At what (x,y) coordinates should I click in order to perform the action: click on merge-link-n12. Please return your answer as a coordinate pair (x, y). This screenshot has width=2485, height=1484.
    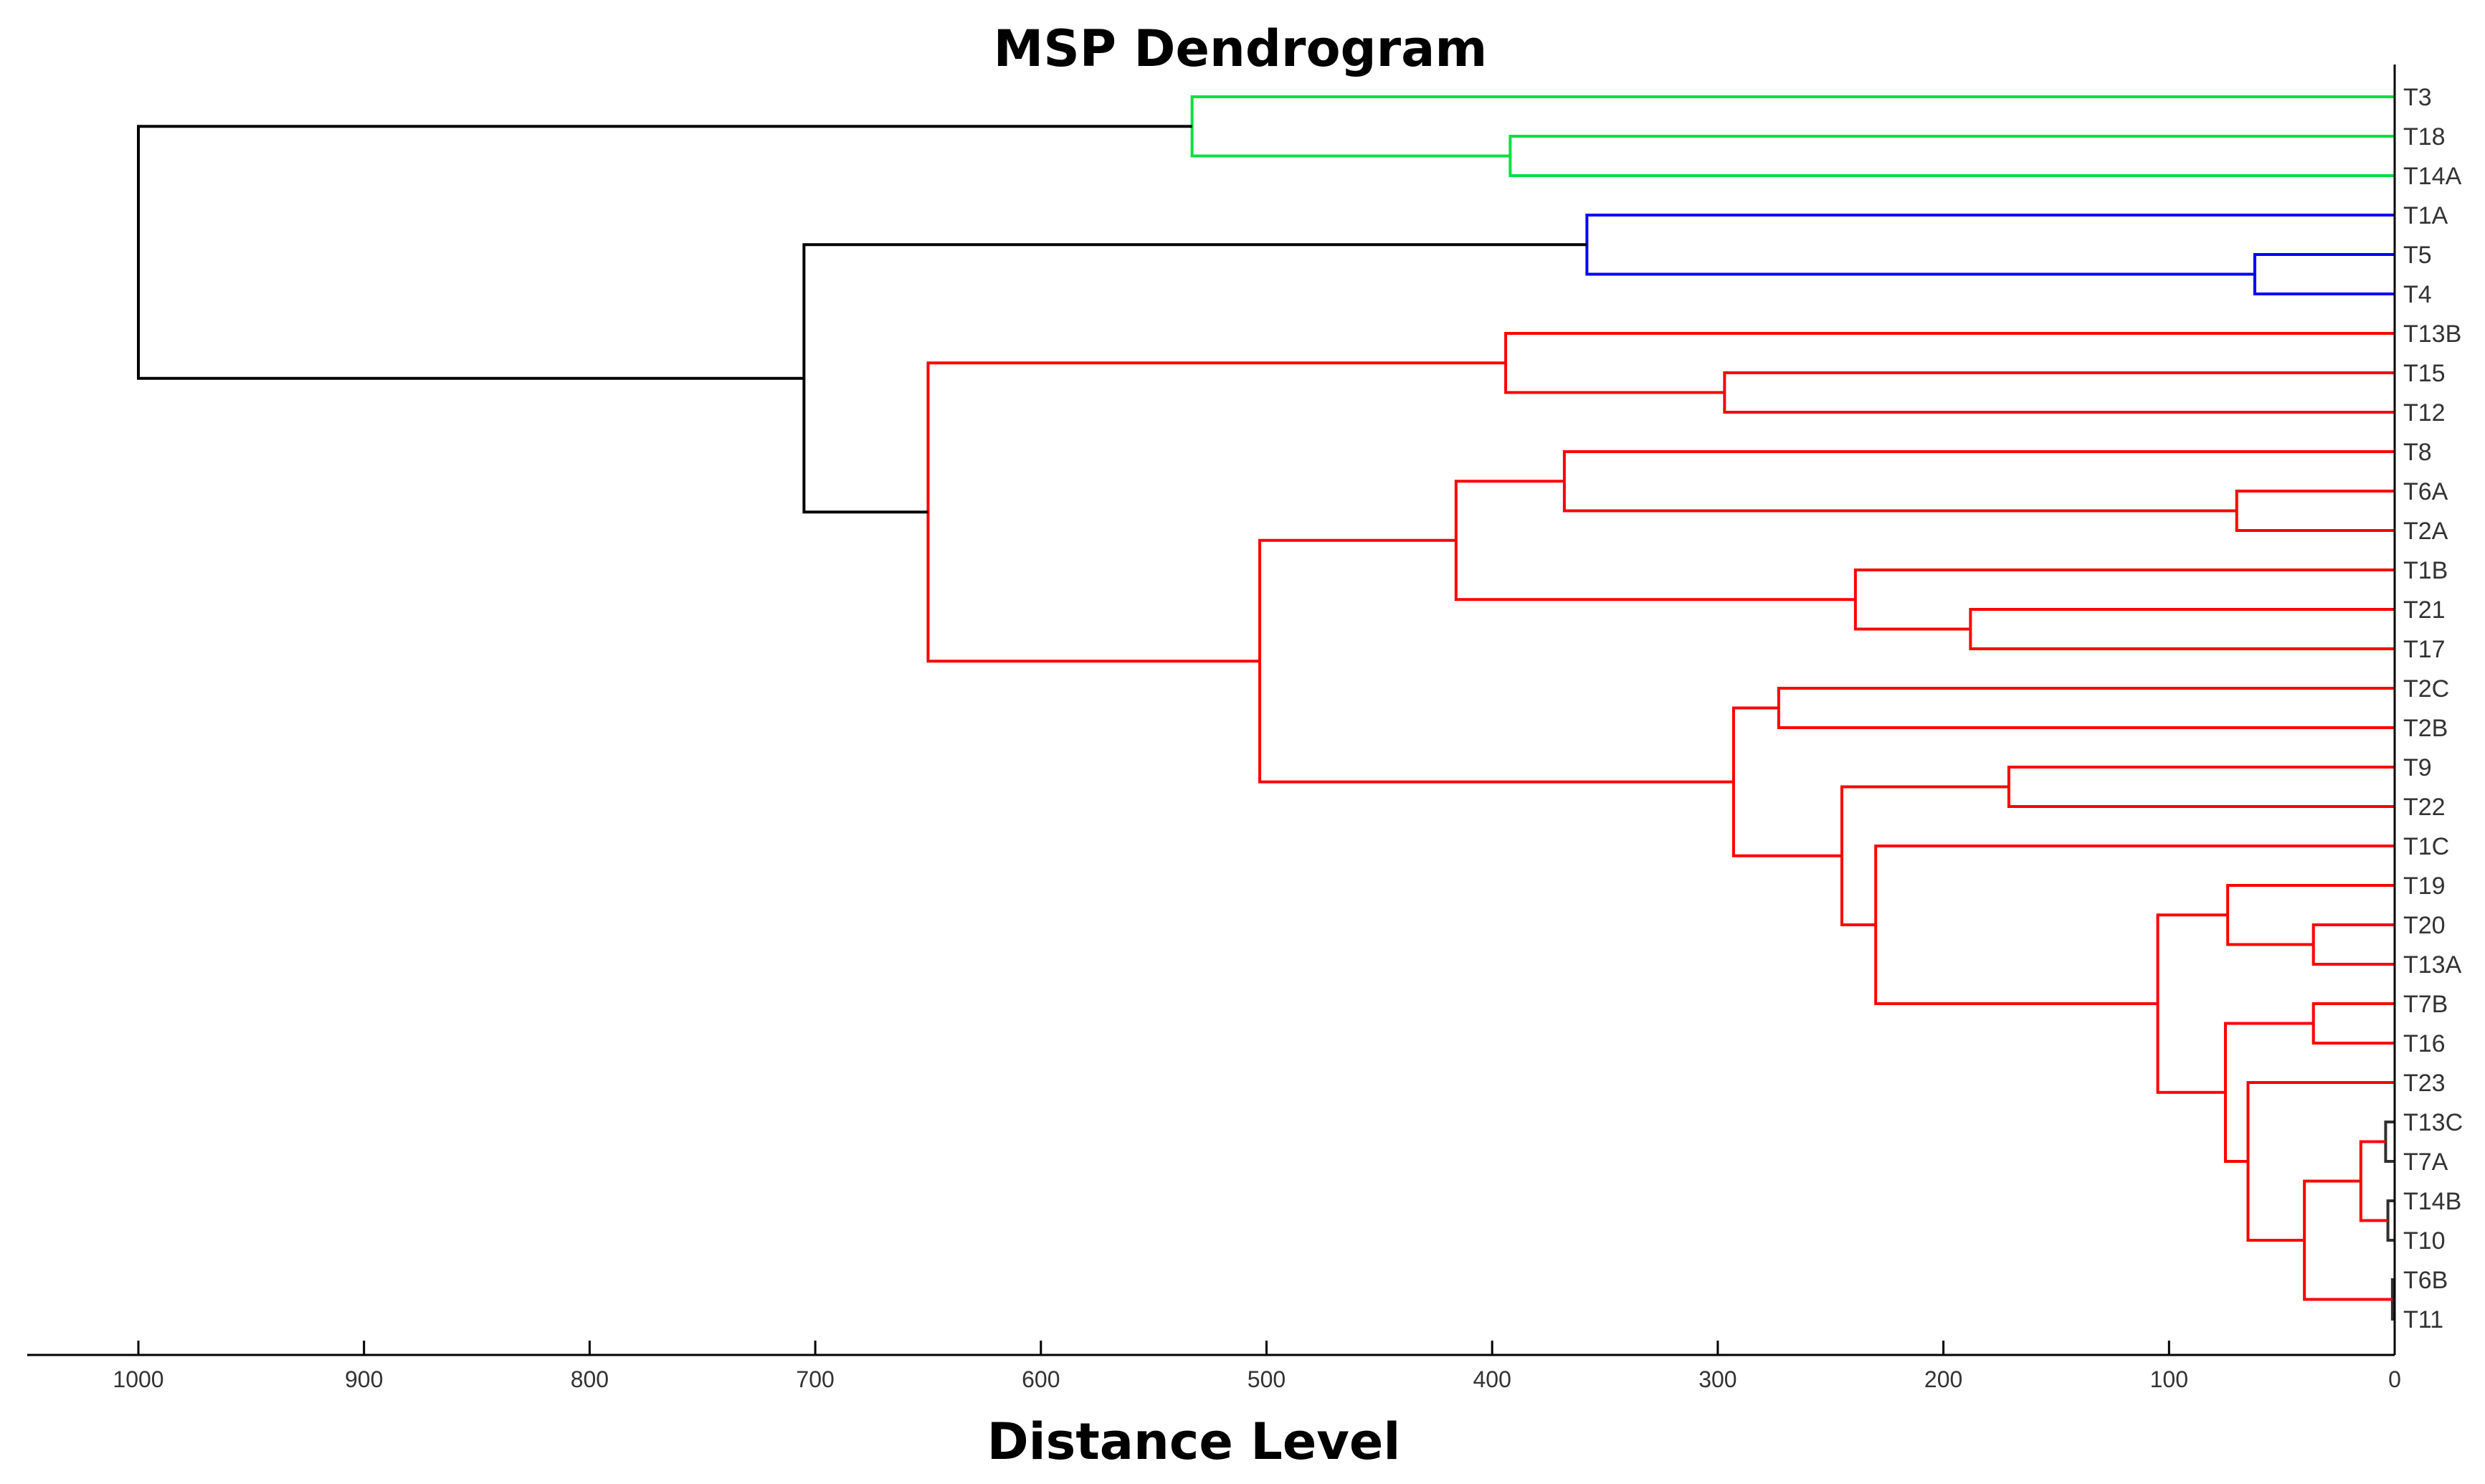
    Looking at the image, I should click on (2086, 708).